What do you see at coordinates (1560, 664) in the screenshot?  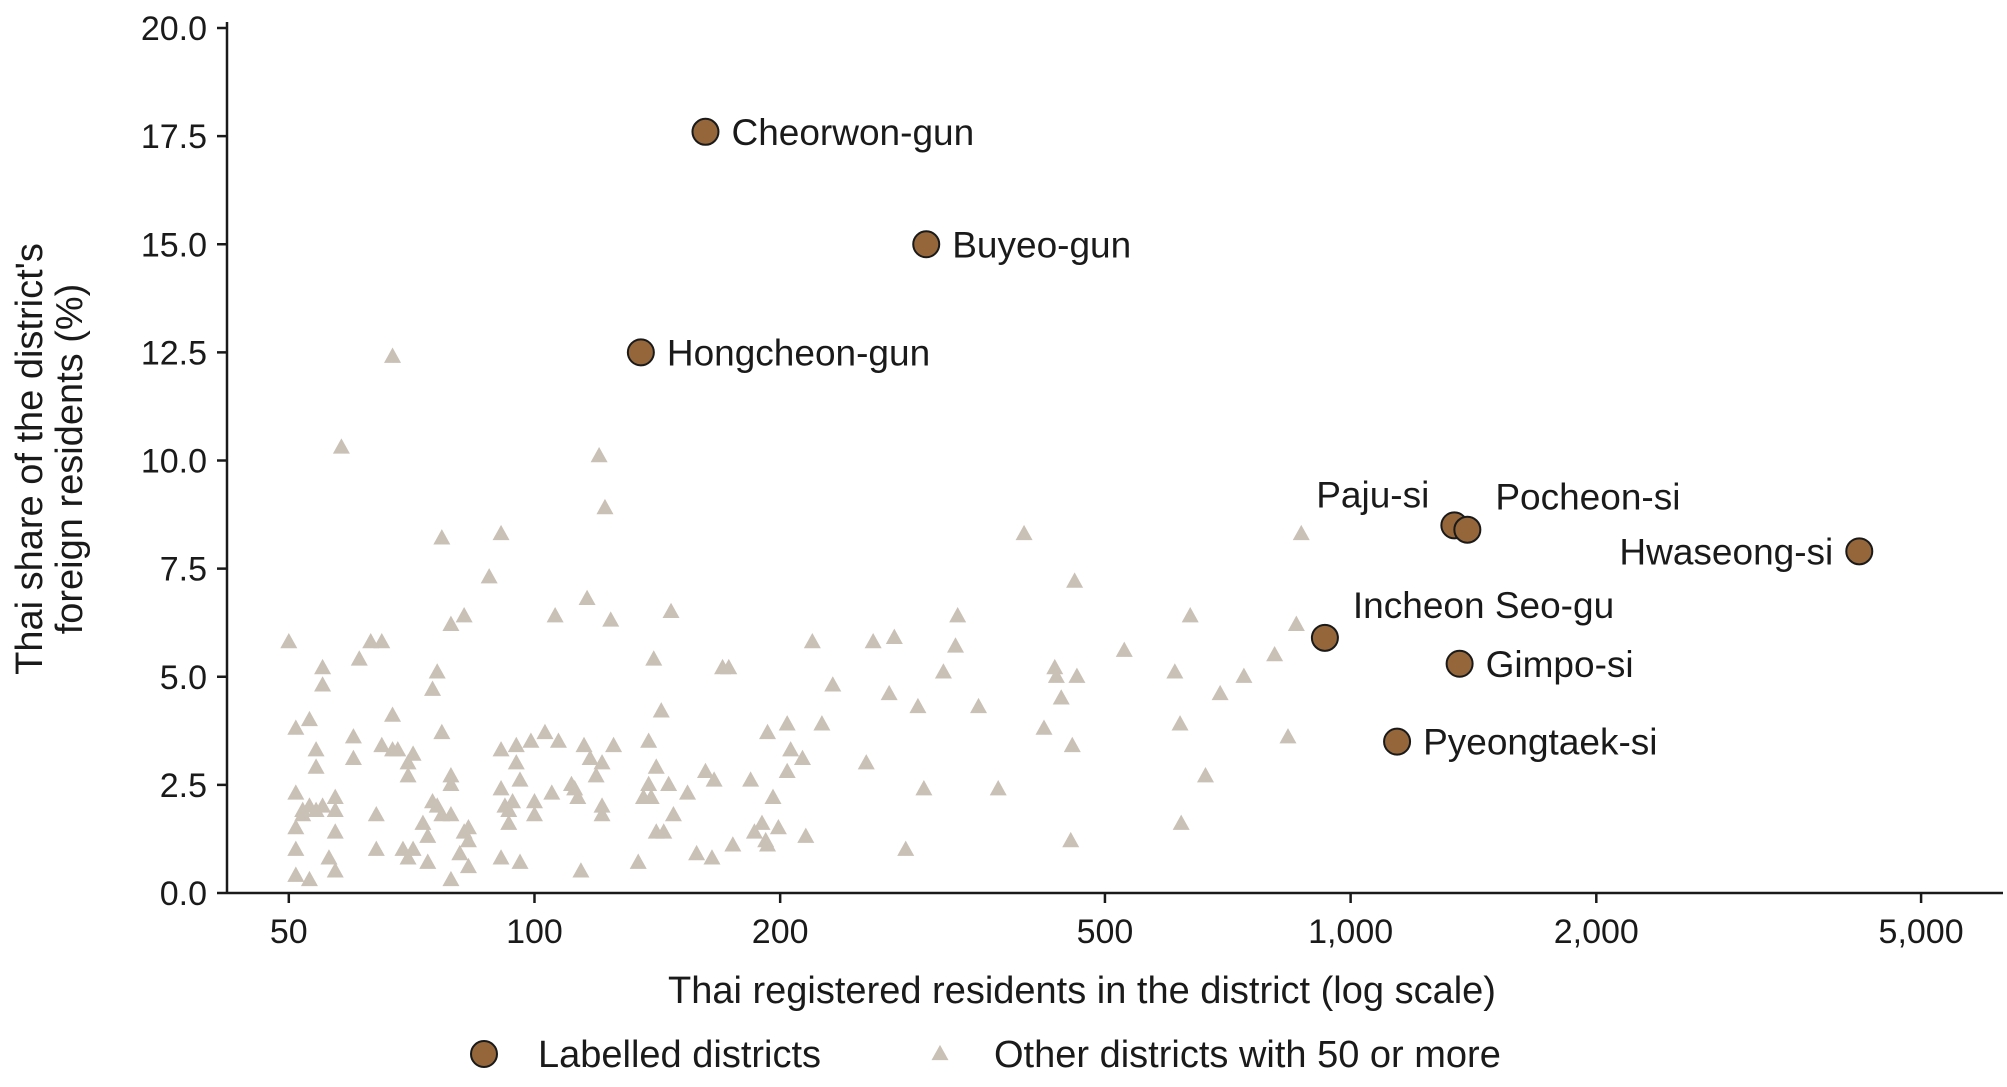 I see `district-label: Gimpo-si` at bounding box center [1560, 664].